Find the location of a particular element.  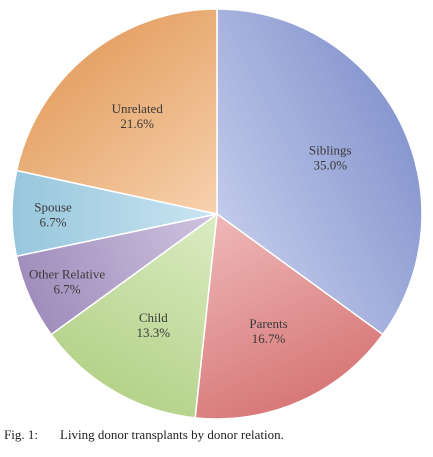

slice-label-unrelated: Unrelated 21.6% is located at coordinates (138, 116).